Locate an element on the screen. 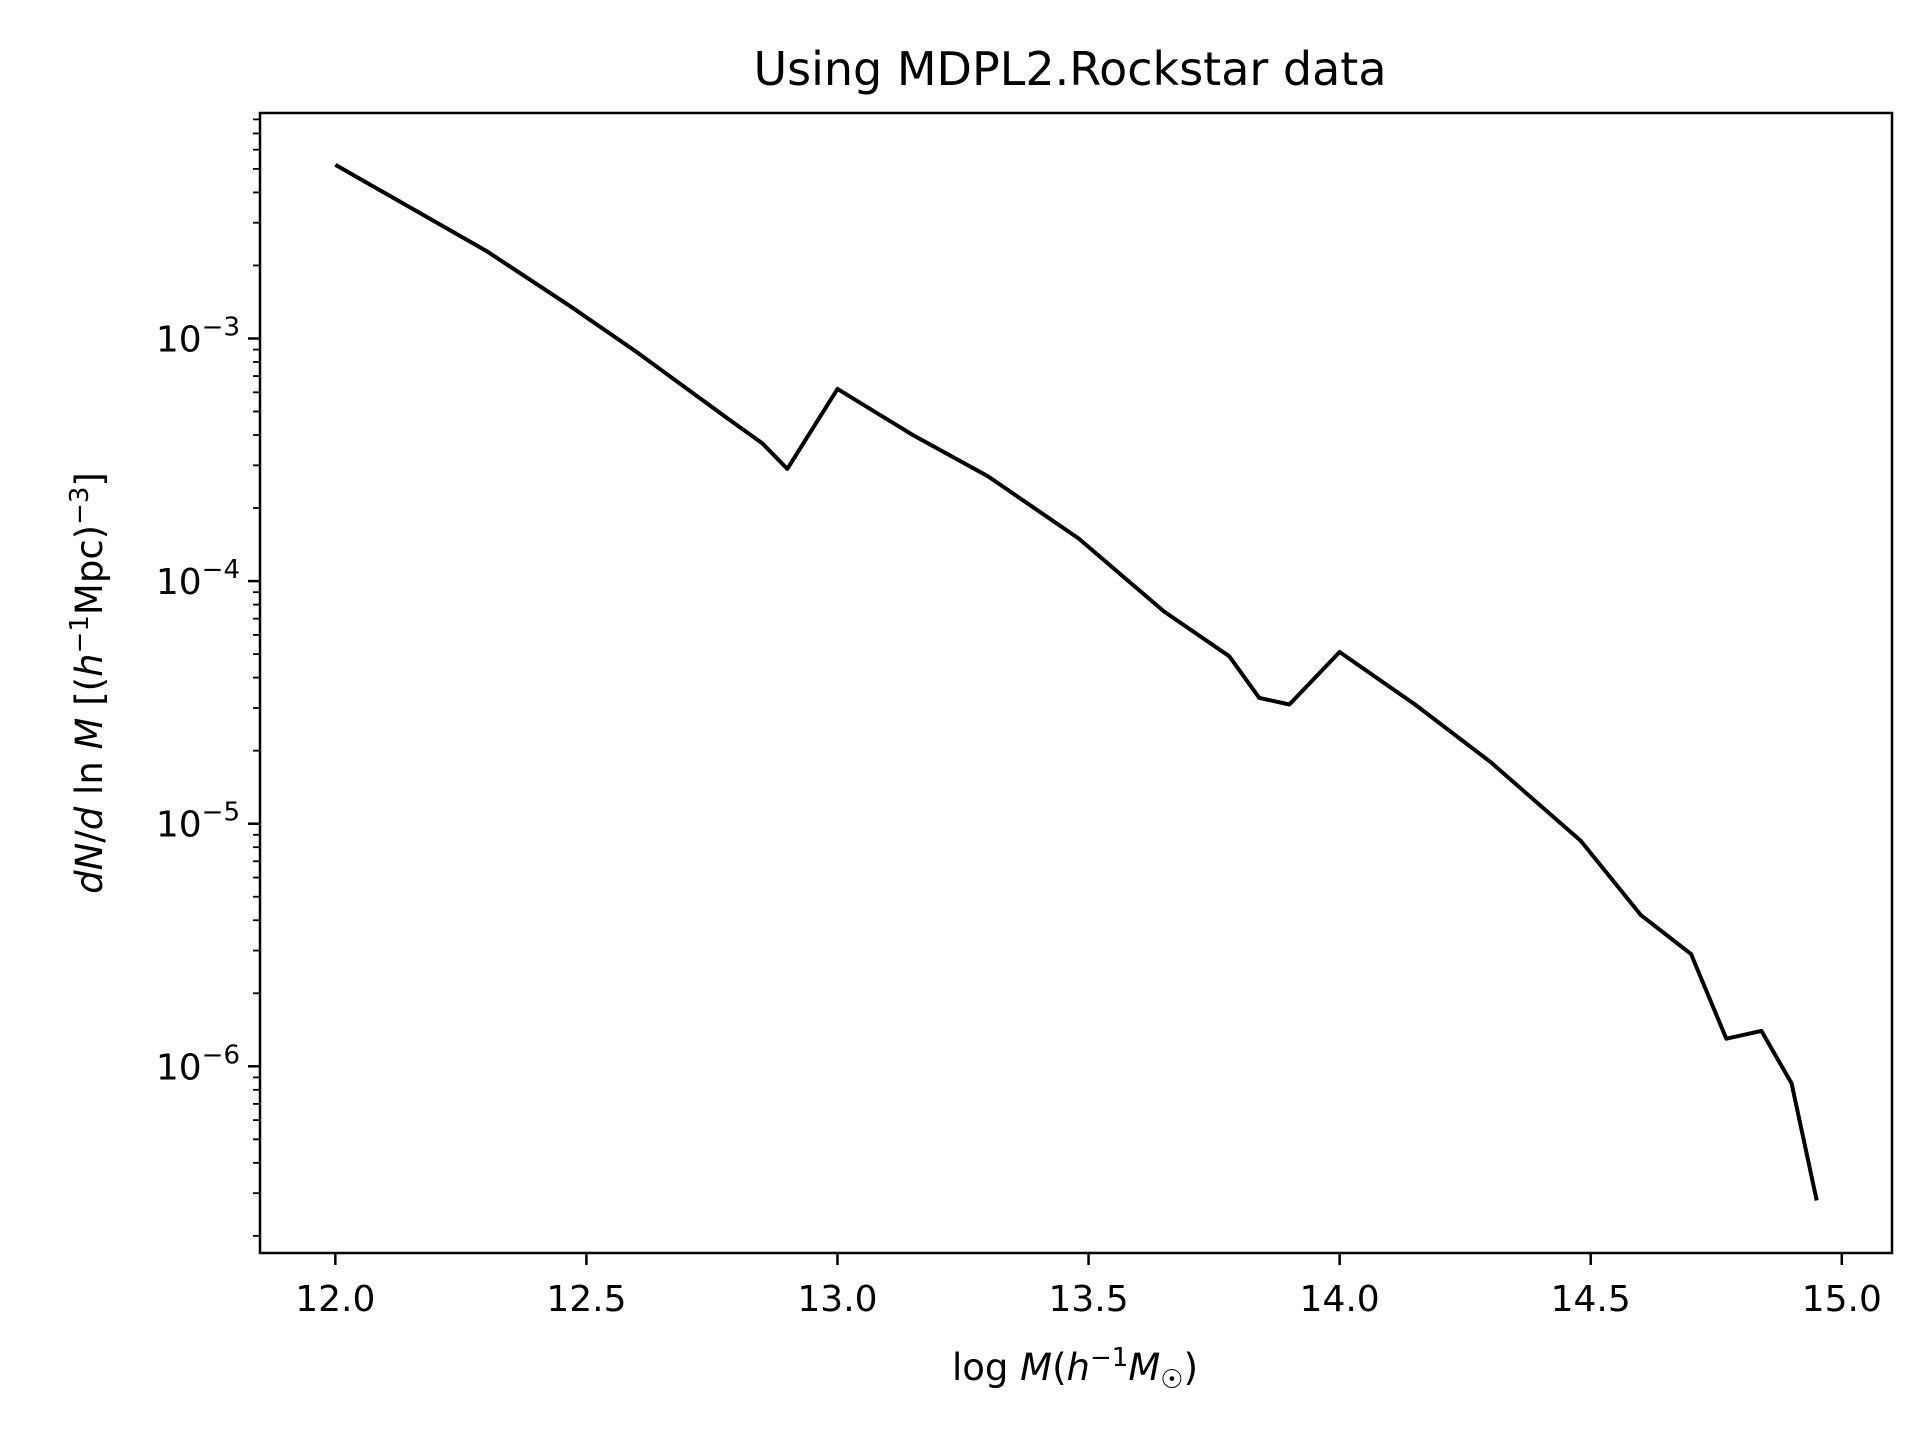 This screenshot has height=1440, width=1920. y-tick-label: 10⁻⁶ is located at coordinates (198, 1064).